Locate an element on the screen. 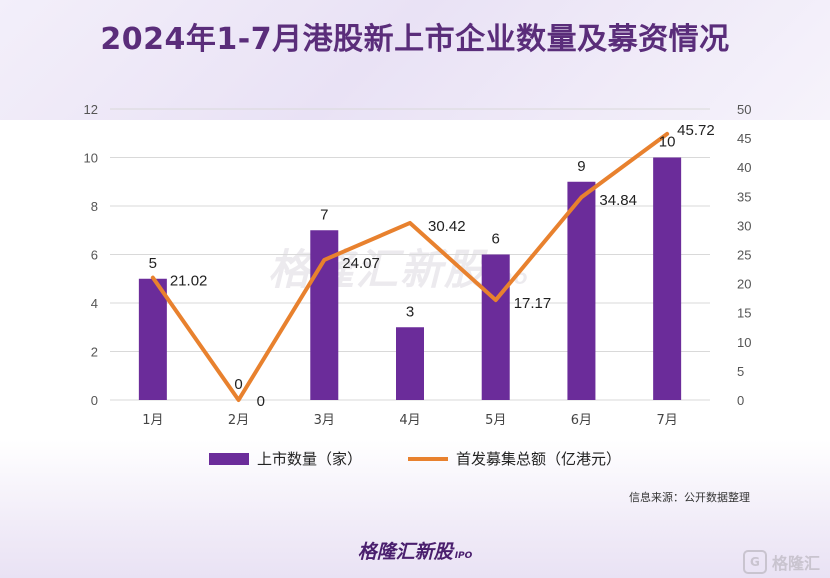 The height and width of the screenshot is (578, 830). left-axis-tick-label: 0 is located at coordinates (94, 400).